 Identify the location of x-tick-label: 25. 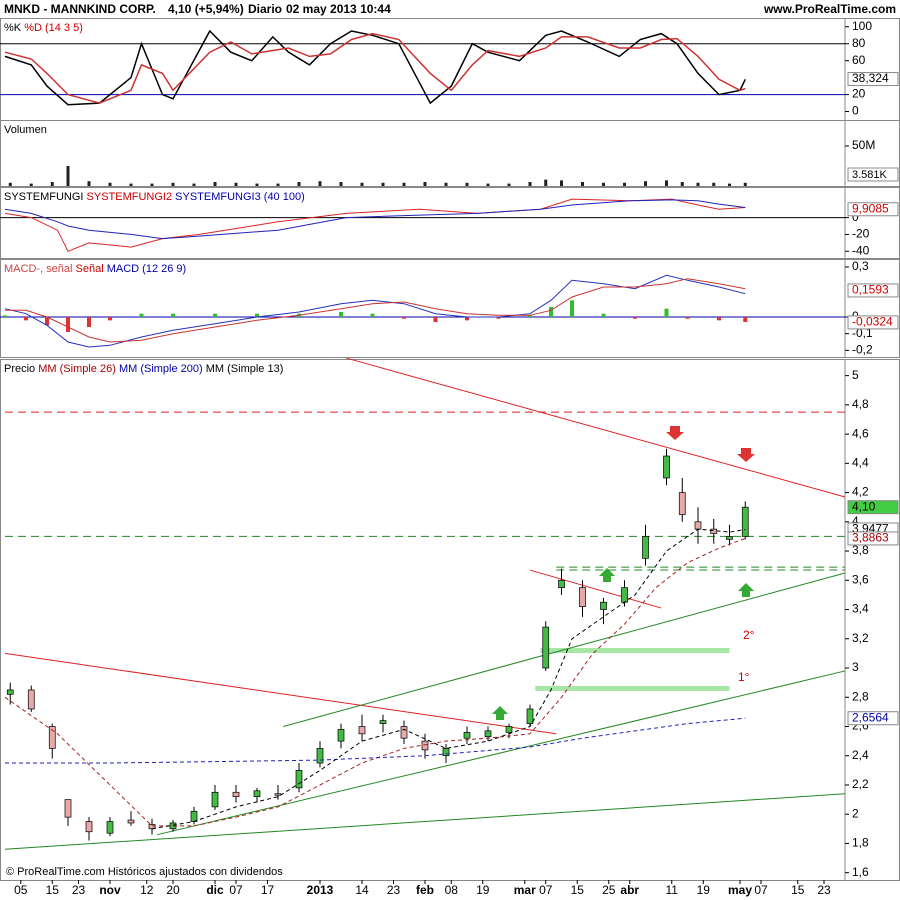
(609, 890).